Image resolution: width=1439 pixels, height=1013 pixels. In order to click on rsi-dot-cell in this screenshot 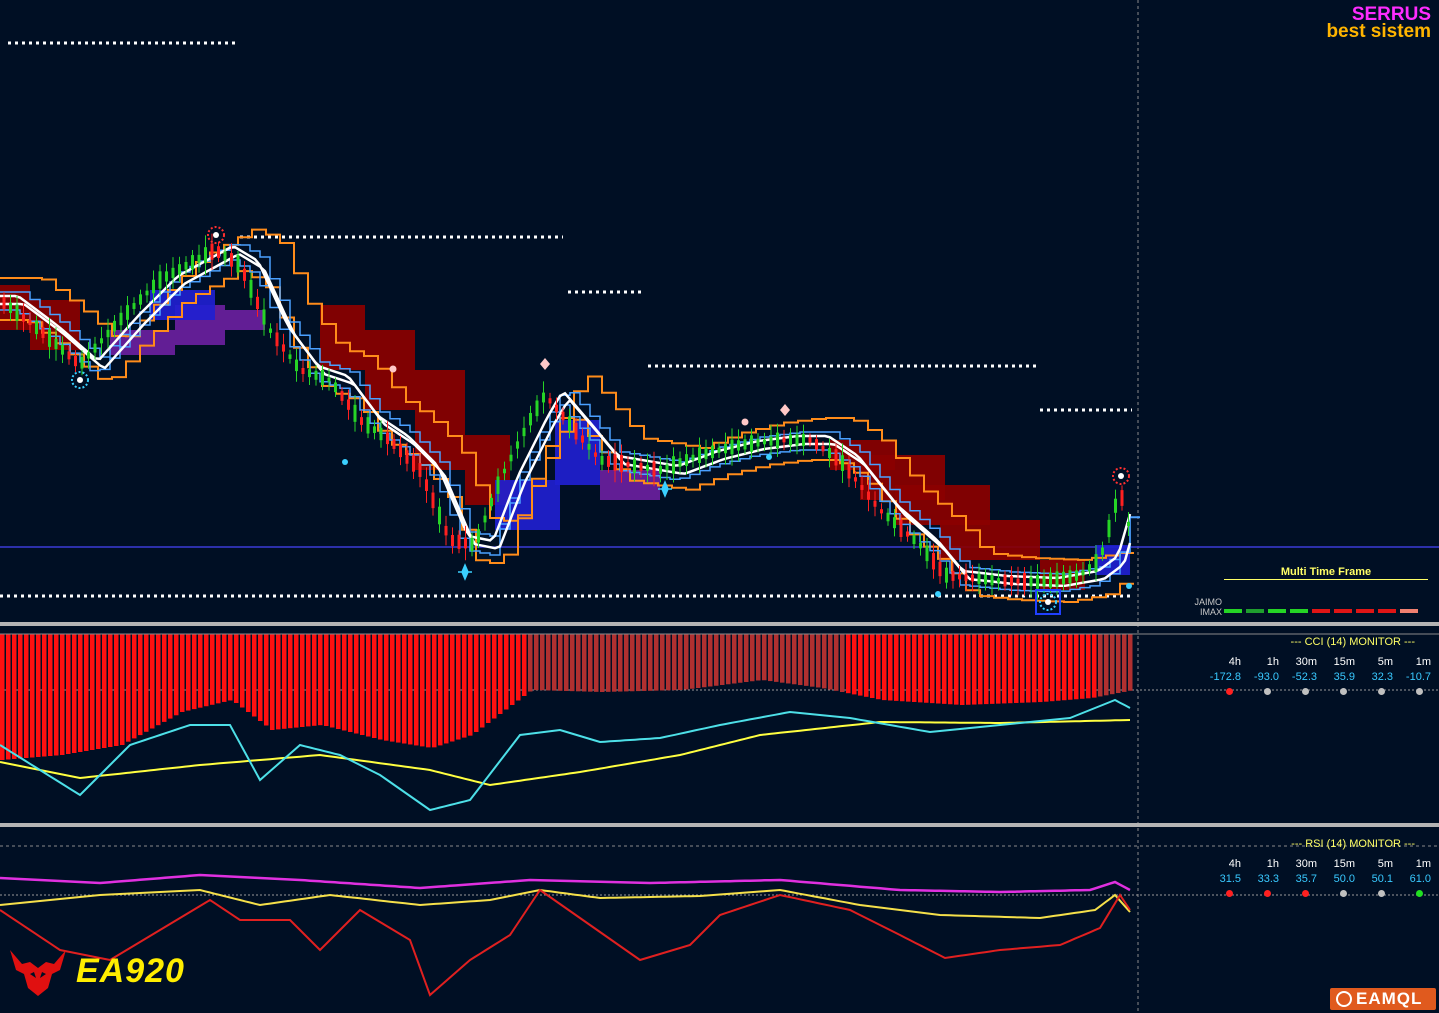, I will do `click(1336, 893)`.